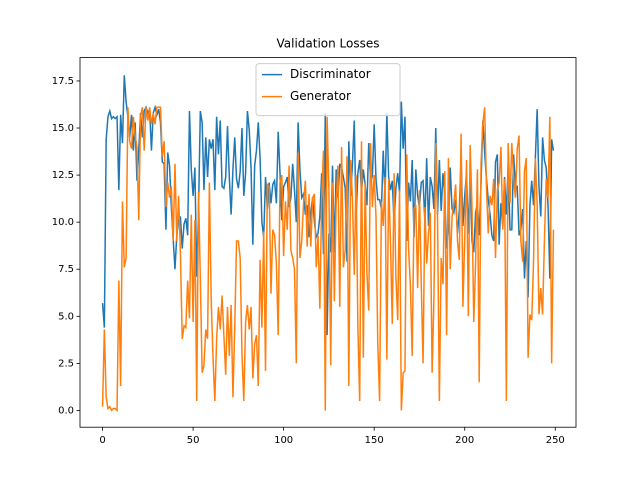 This screenshot has width=640, height=484. I want to click on y-tick-label: 2.5, so click(66, 363).